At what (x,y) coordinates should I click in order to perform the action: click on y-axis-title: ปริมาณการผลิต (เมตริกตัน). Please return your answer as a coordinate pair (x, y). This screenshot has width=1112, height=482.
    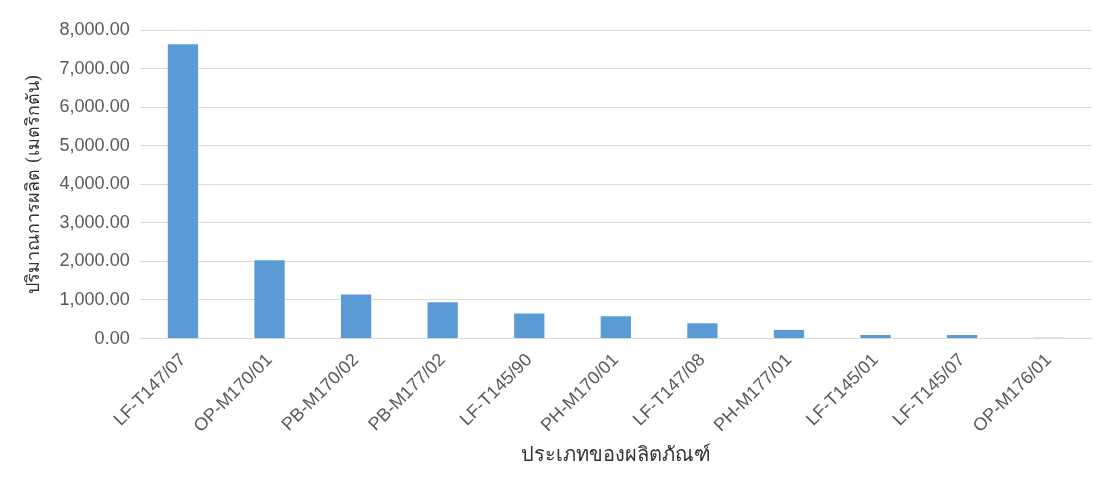
    Looking at the image, I should click on (33, 184).